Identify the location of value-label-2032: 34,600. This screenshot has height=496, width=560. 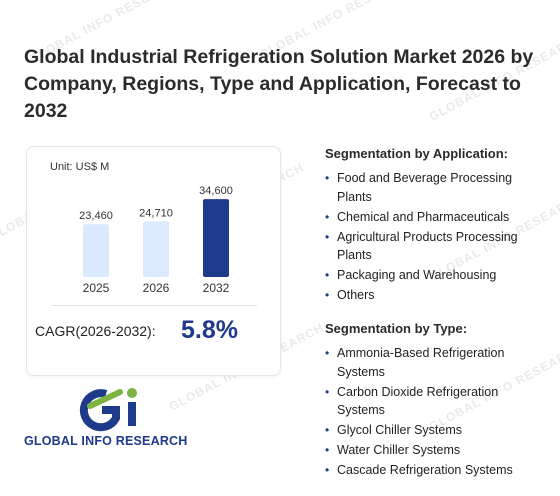
(216, 191).